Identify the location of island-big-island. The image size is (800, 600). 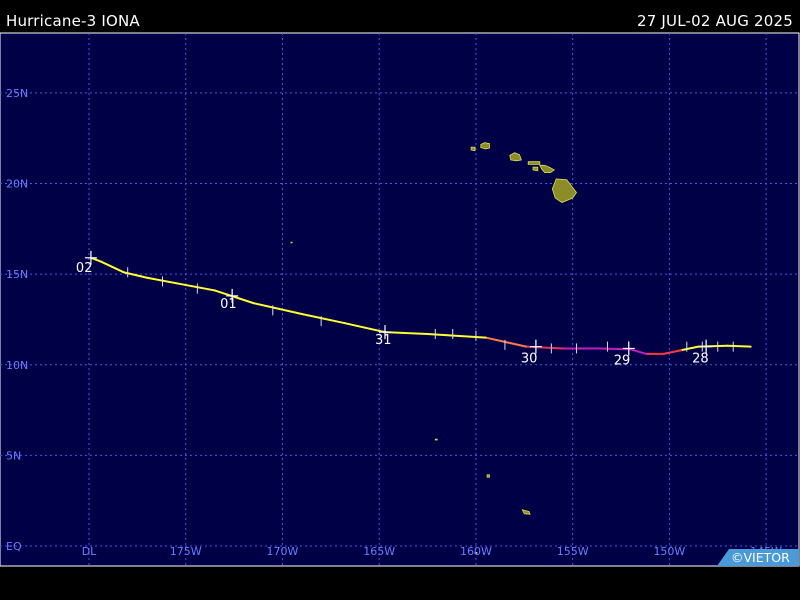
(564, 190).